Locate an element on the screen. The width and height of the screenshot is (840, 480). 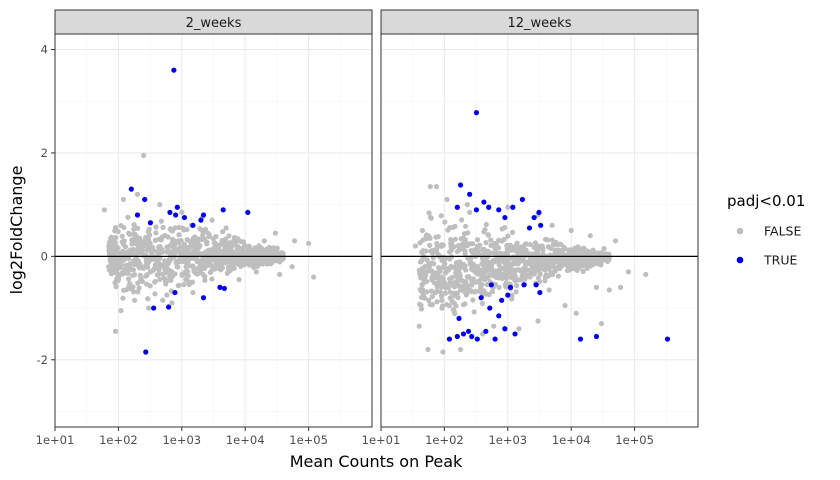
legend: padj<0.01 FALSE TRUE is located at coordinates (766, 230).